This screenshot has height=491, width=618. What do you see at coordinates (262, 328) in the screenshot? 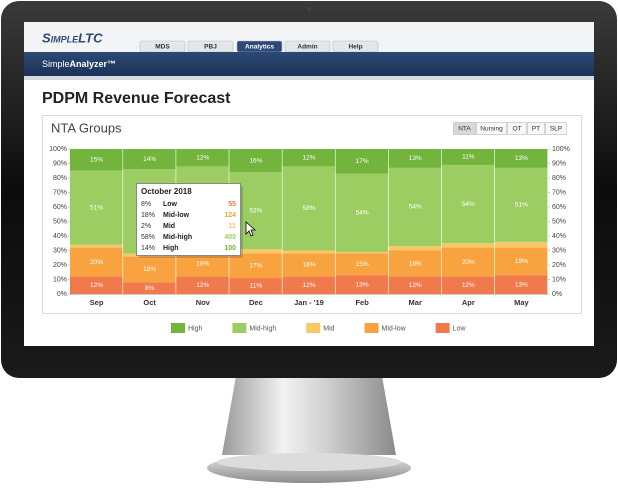
I see `legend-label: Mid-high` at bounding box center [262, 328].